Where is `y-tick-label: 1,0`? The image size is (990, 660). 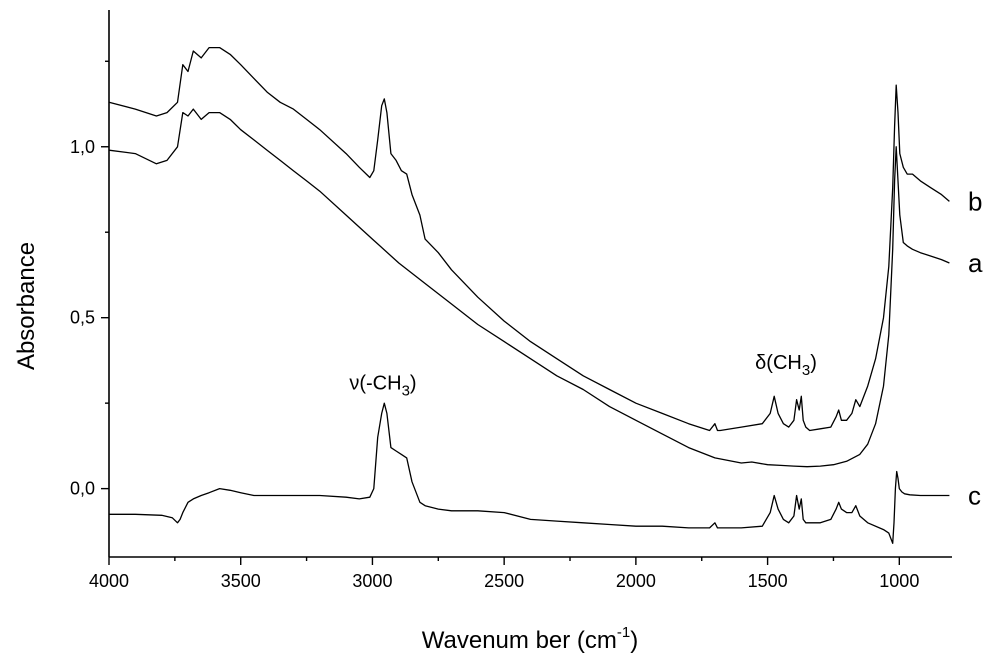 y-tick-label: 1,0 is located at coordinates (82, 147).